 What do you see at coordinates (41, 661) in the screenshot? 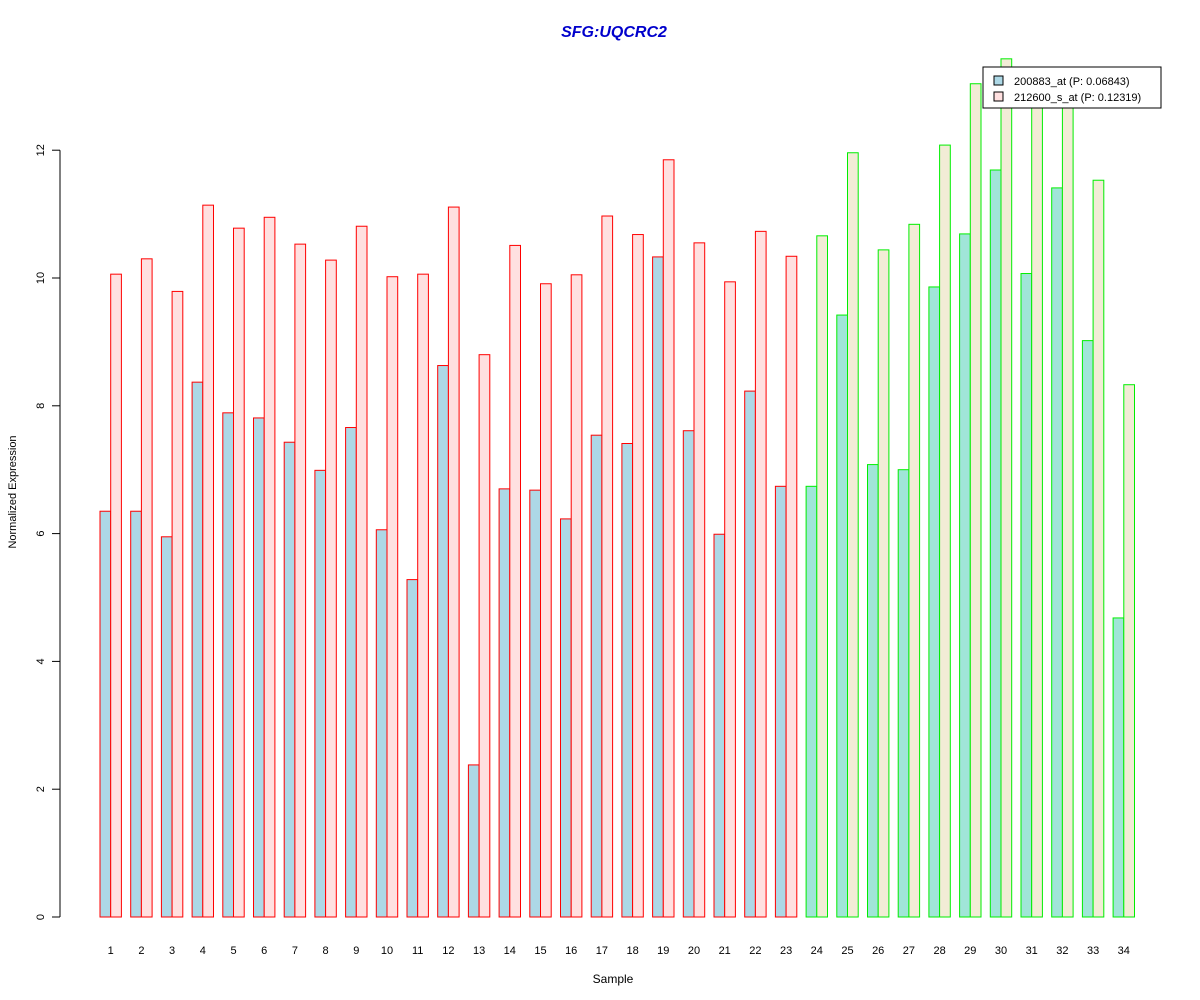
I see `y-tick-label: 4` at bounding box center [41, 661].